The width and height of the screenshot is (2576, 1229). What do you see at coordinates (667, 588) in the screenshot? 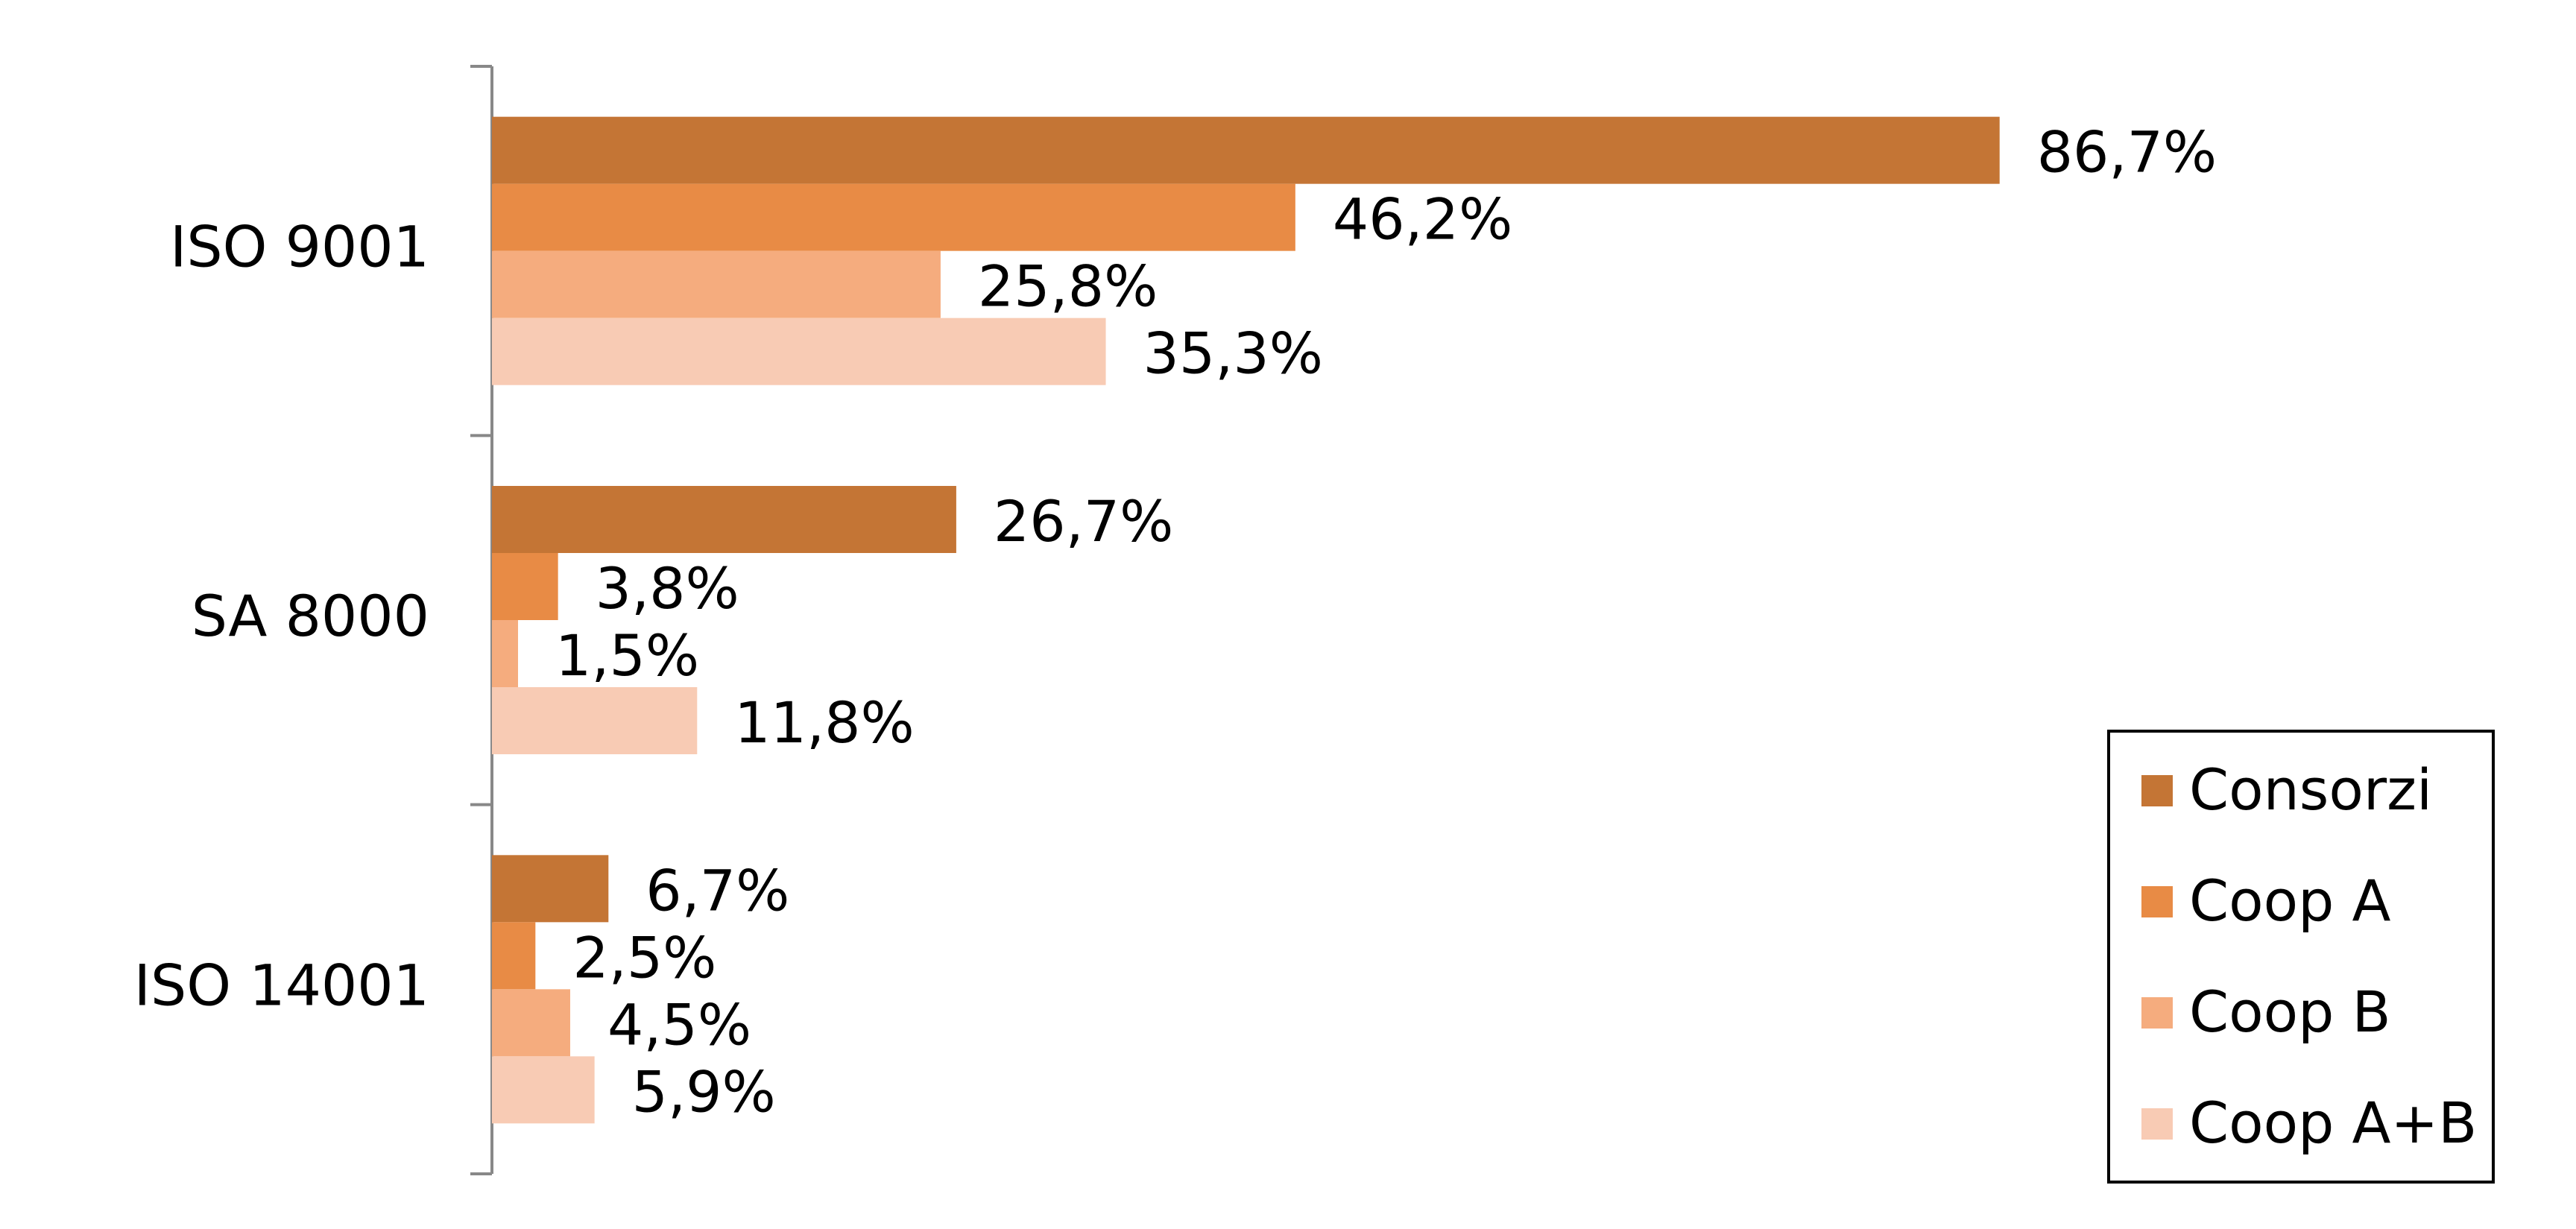
I see `value-label: 3,8%` at bounding box center [667, 588].